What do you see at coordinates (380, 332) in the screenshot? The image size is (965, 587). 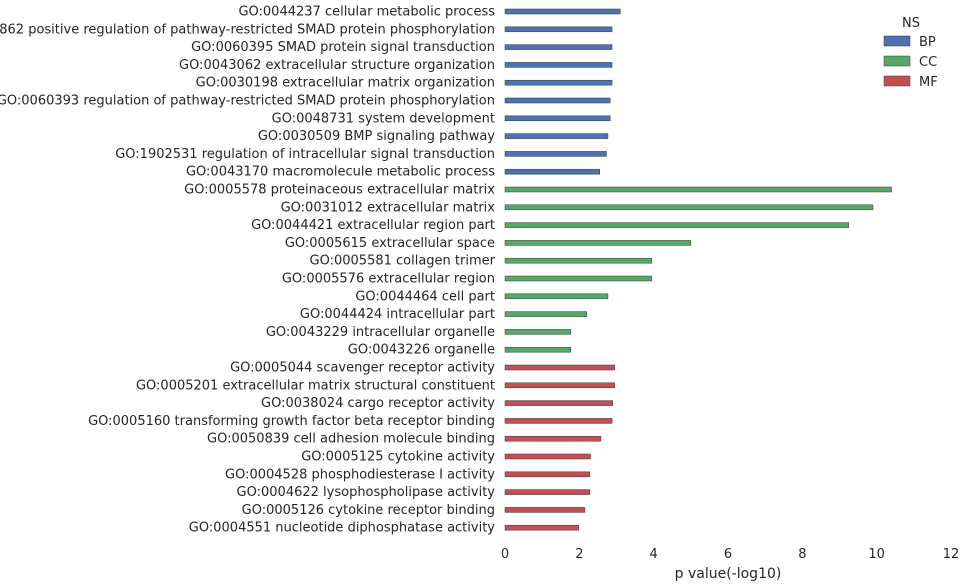 I see `category-label: GO:0043229 intracellular organelle` at bounding box center [380, 332].